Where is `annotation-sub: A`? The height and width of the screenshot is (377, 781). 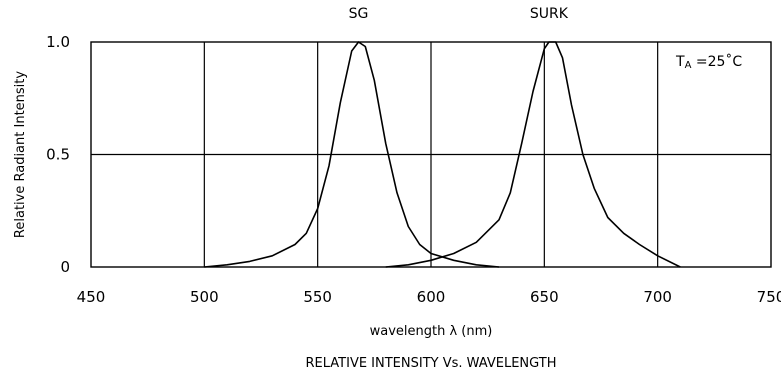 annotation-sub: A is located at coordinates (688, 65).